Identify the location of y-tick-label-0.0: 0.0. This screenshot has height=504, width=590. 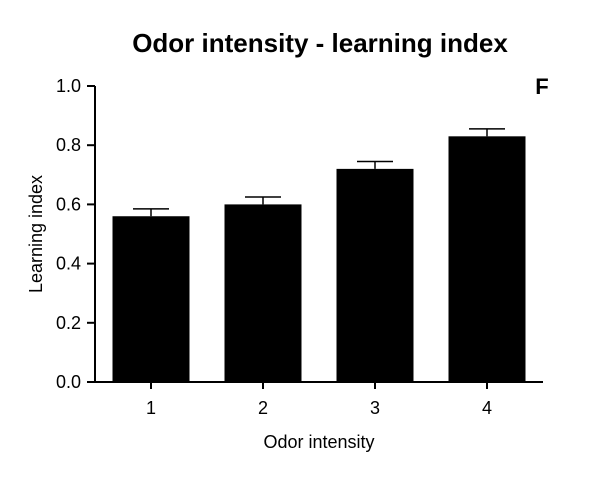
(68, 382).